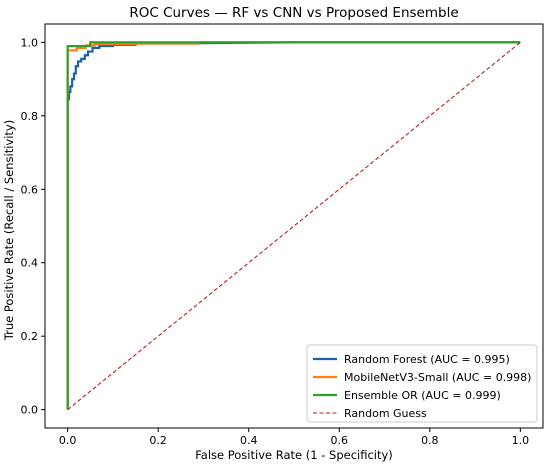 The width and height of the screenshot is (550, 467). What do you see at coordinates (340, 440) in the screenshot?
I see `x-tick-label: 0.6` at bounding box center [340, 440].